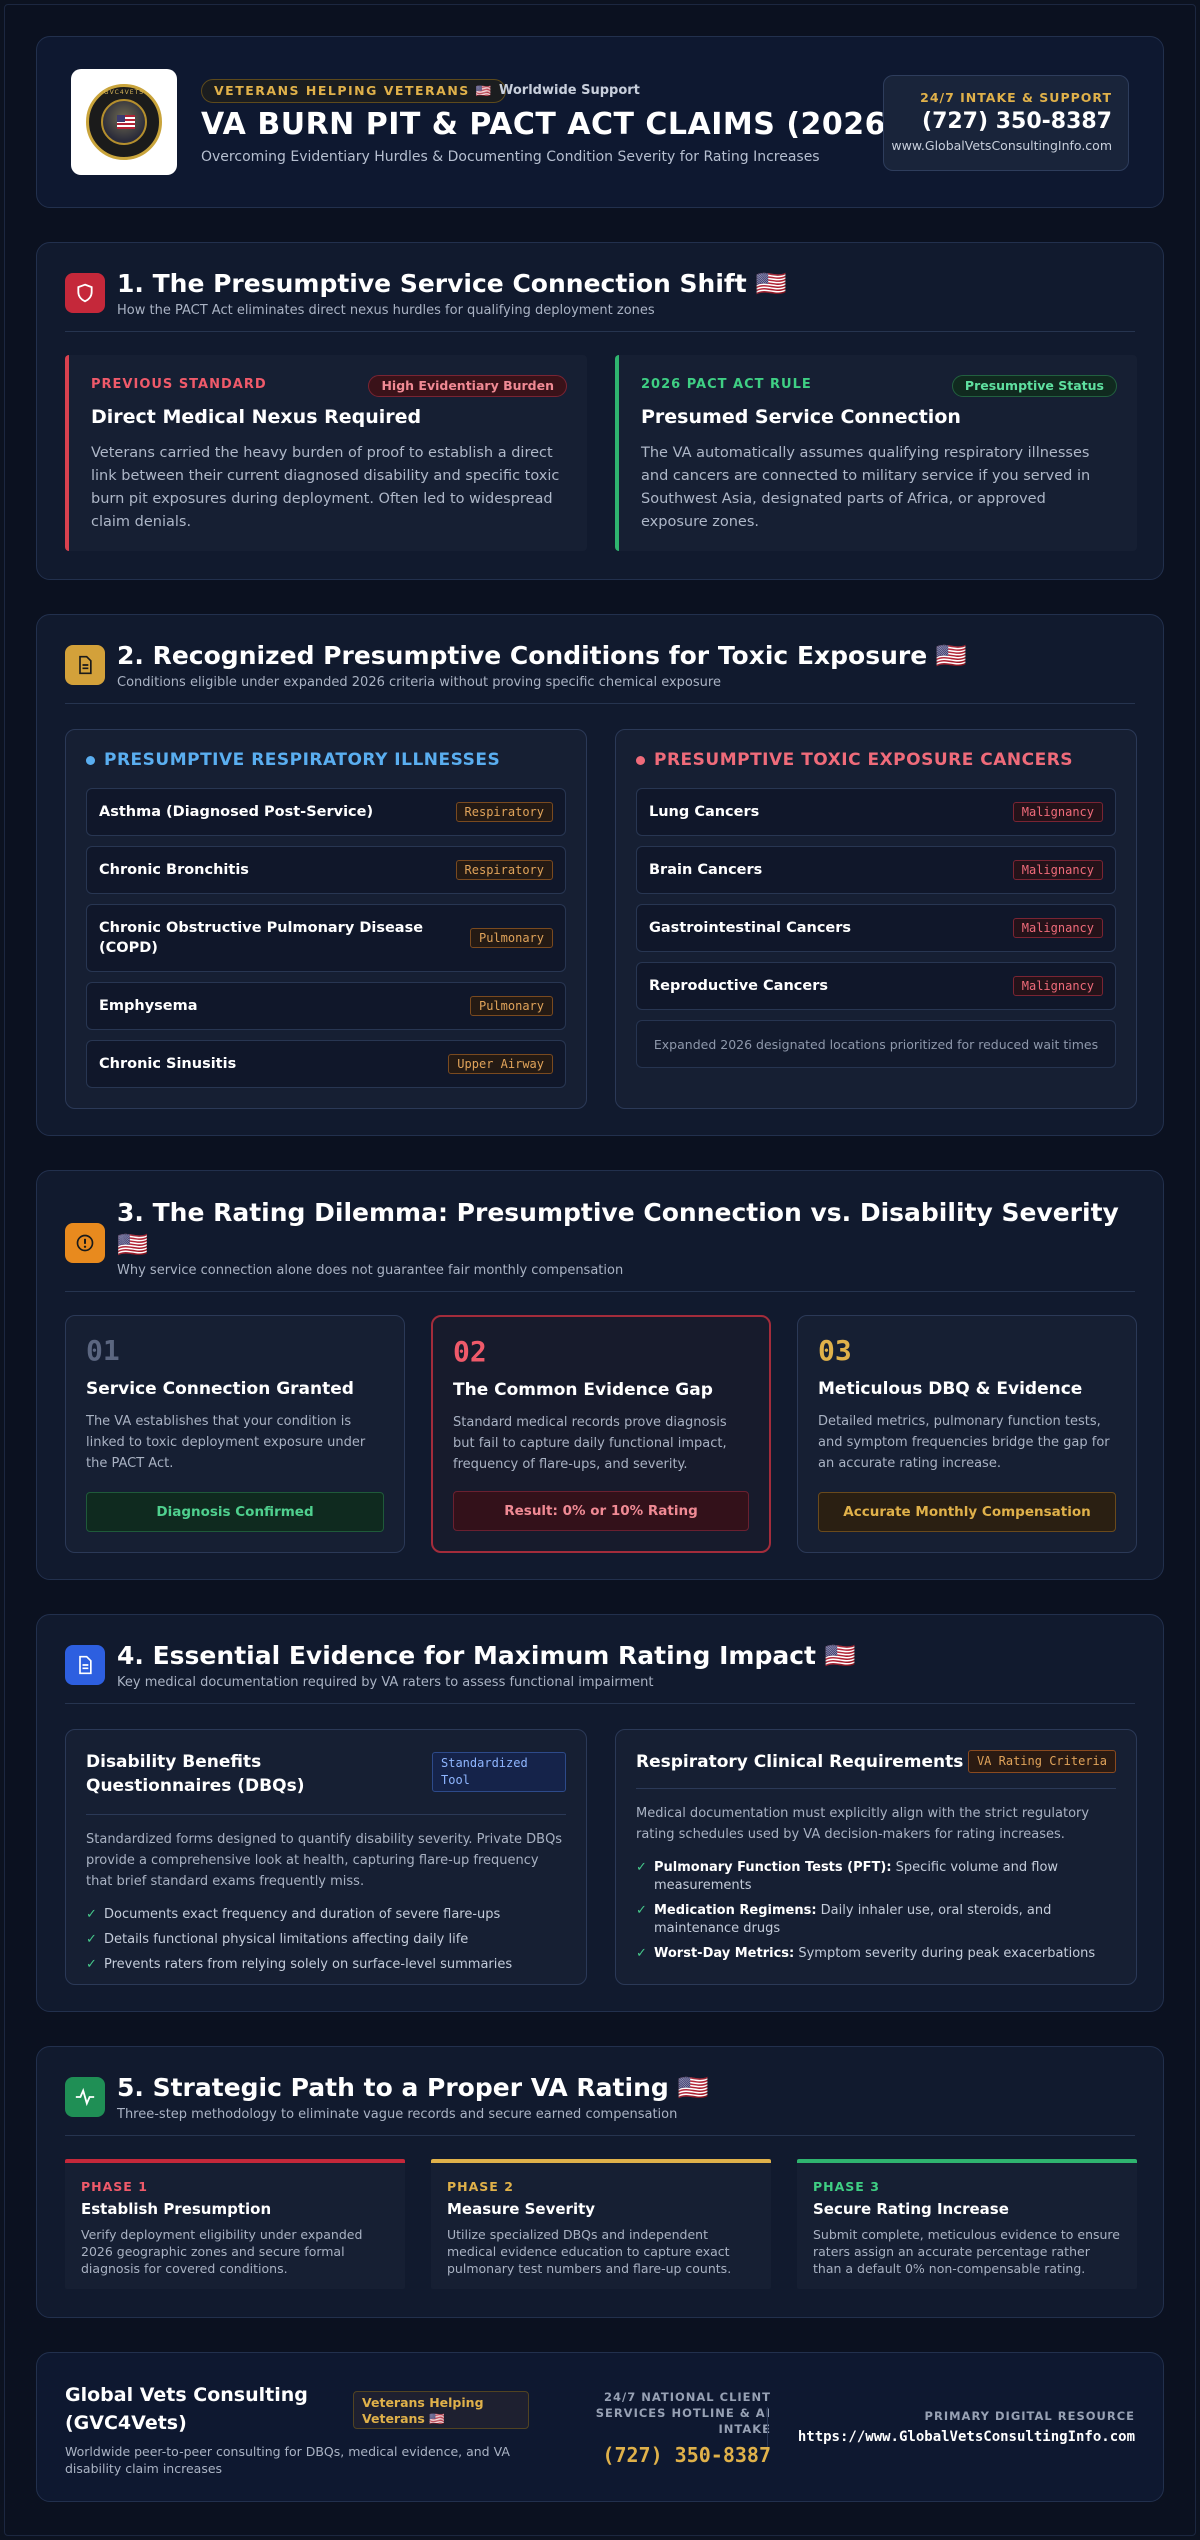  I want to click on list-item: Brain Cancers Malignancy, so click(876, 870).